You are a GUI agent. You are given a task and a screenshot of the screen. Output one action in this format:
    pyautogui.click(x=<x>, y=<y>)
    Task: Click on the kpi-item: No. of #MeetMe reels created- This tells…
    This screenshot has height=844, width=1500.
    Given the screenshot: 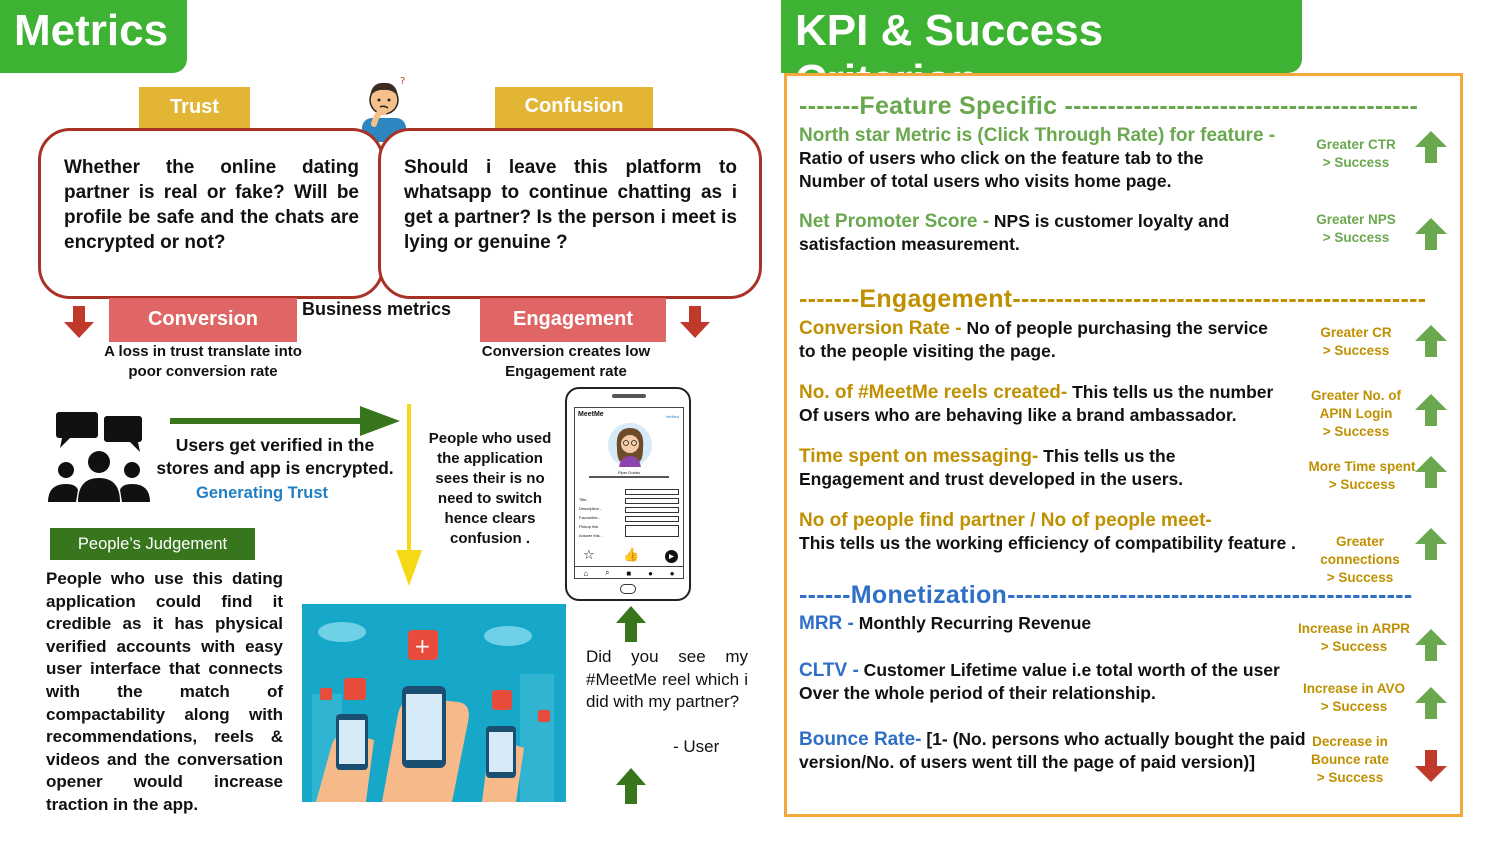 What is the action you would take?
    pyautogui.click(x=1036, y=403)
    